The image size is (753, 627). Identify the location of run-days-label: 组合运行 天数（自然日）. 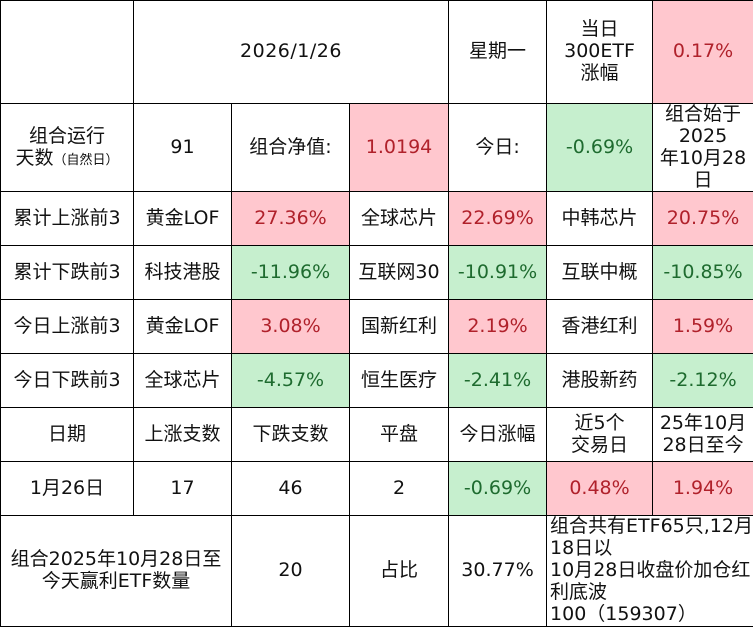
(67, 148).